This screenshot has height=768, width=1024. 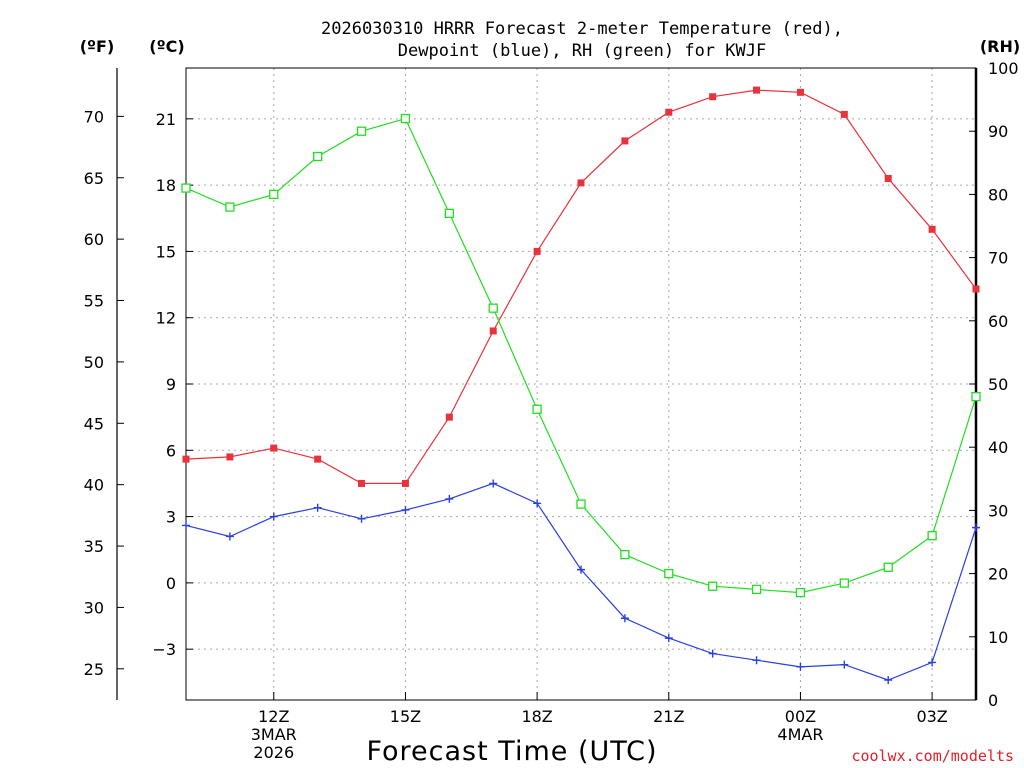 What do you see at coordinates (94, 239) in the screenshot?
I see `fahrenheit-tick-label: 60` at bounding box center [94, 239].